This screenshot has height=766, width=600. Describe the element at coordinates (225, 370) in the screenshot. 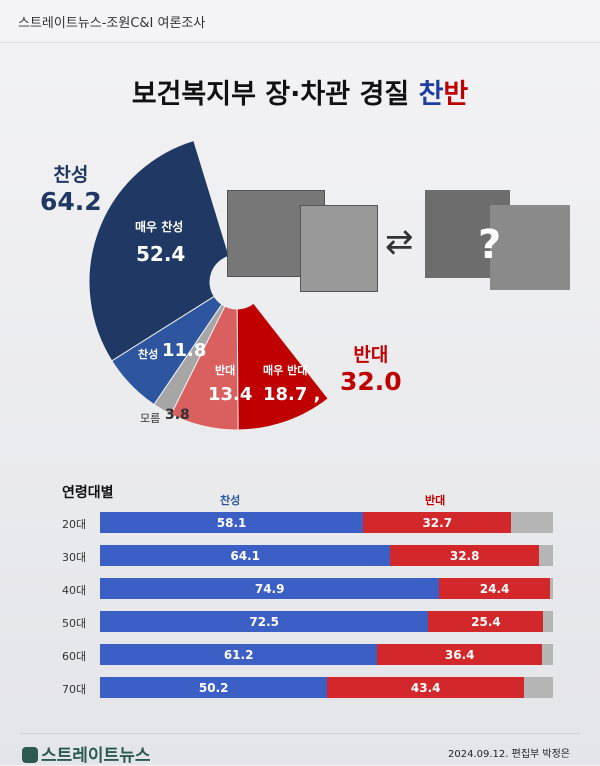

I see `slice-label: 반대` at that location.